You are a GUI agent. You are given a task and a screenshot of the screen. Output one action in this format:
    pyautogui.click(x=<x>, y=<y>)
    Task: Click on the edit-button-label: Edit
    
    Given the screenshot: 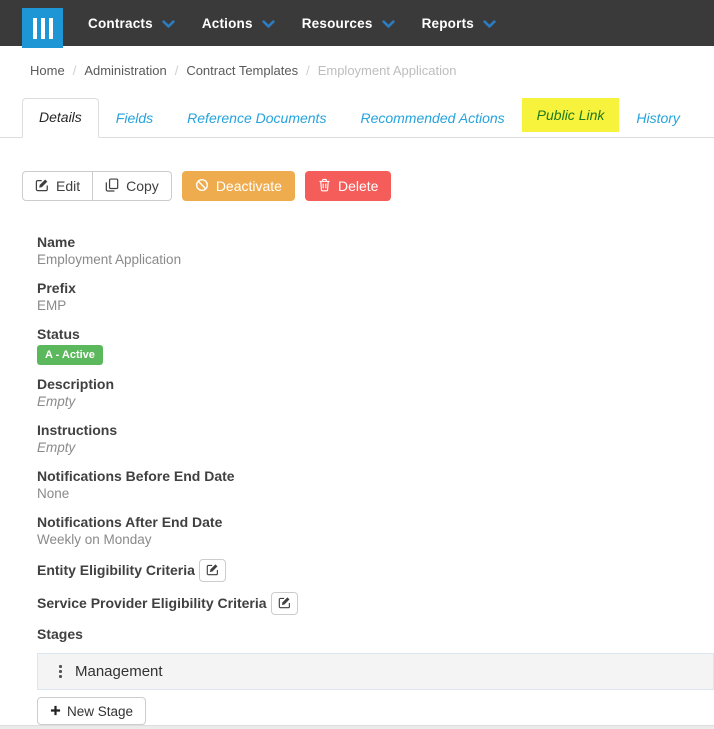 What is the action you would take?
    pyautogui.click(x=68, y=186)
    